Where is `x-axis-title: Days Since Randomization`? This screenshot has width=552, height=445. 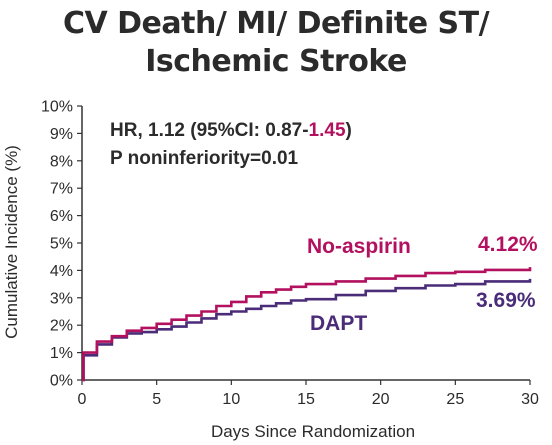 x-axis-title: Days Since Randomization is located at coordinates (313, 431).